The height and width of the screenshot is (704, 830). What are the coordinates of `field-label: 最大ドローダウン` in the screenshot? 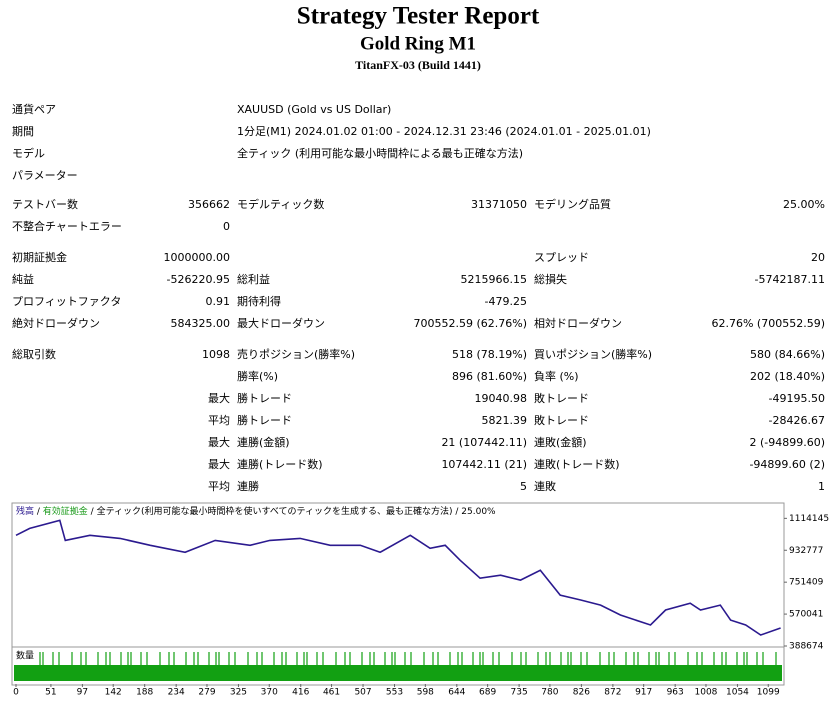 It's located at (281, 323).